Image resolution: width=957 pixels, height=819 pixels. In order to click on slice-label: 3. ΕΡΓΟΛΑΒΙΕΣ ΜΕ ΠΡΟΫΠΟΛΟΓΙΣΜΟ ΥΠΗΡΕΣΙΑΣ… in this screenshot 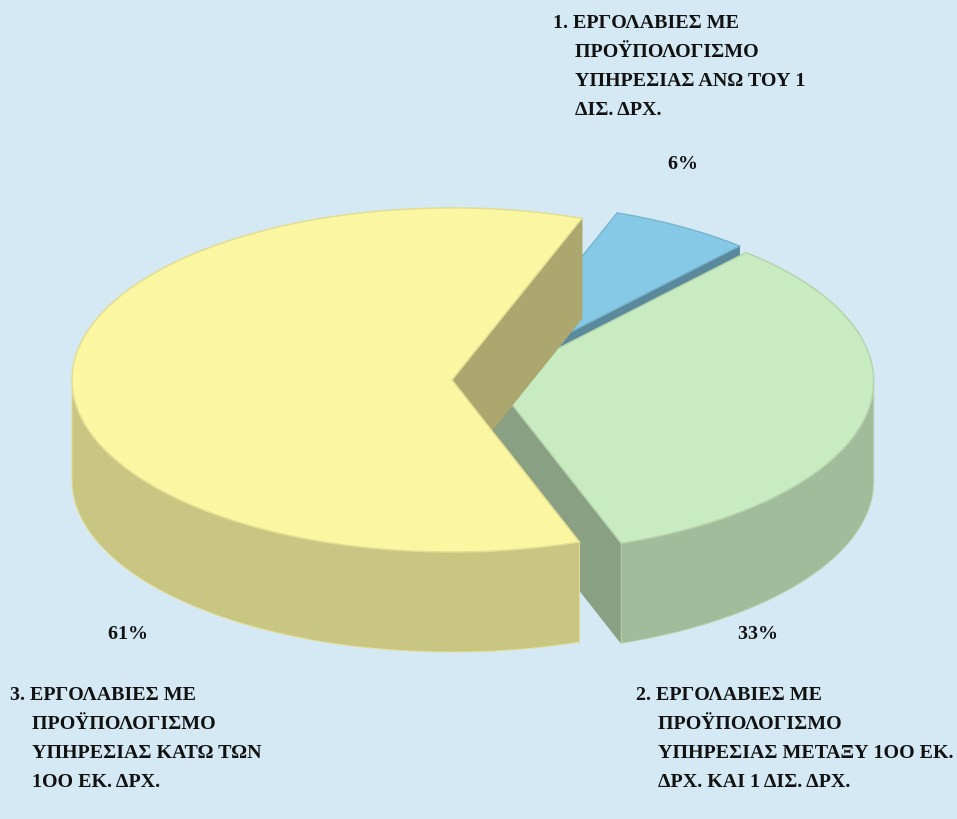, I will do `click(136, 737)`.